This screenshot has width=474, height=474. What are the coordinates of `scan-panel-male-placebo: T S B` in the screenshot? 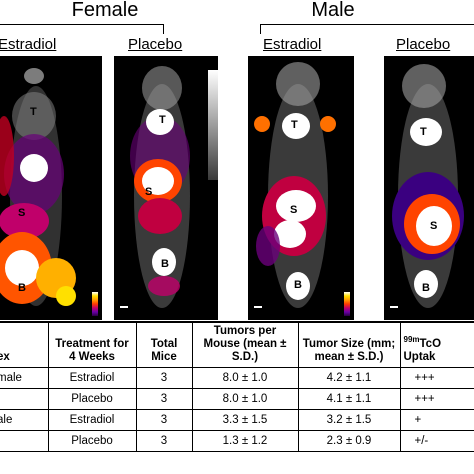 It's located at (429, 188).